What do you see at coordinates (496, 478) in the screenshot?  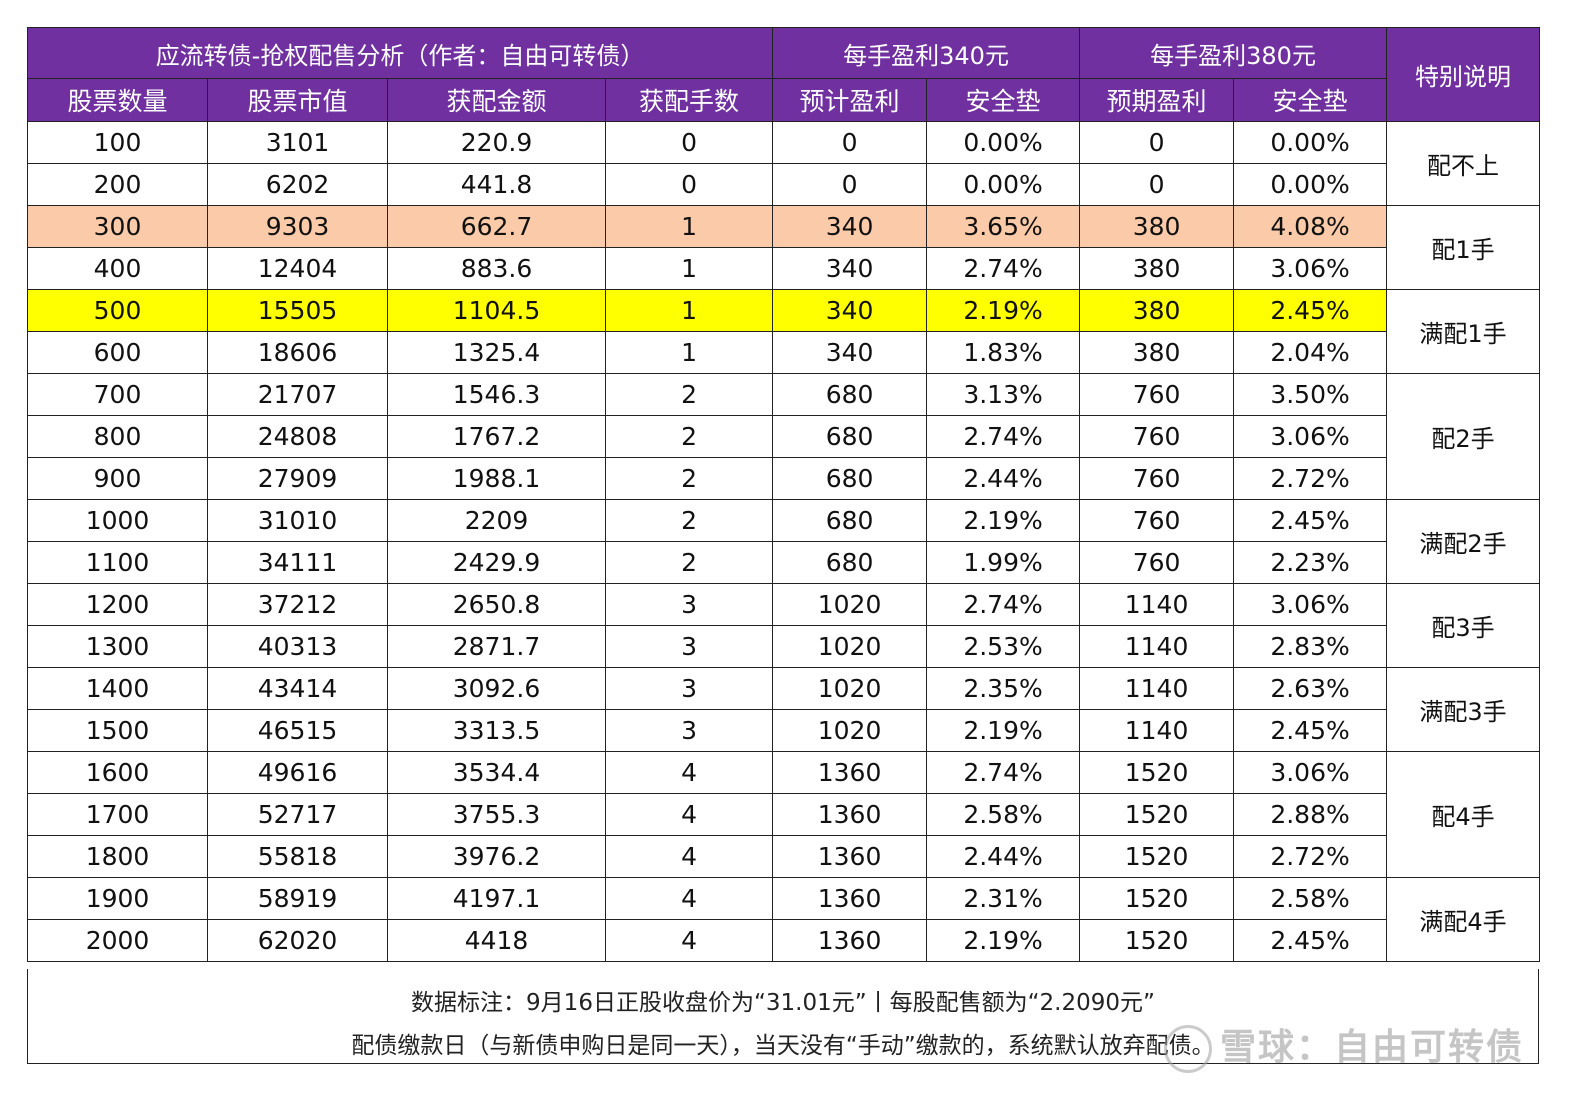 I see `table-cell: 1988.1` at bounding box center [496, 478].